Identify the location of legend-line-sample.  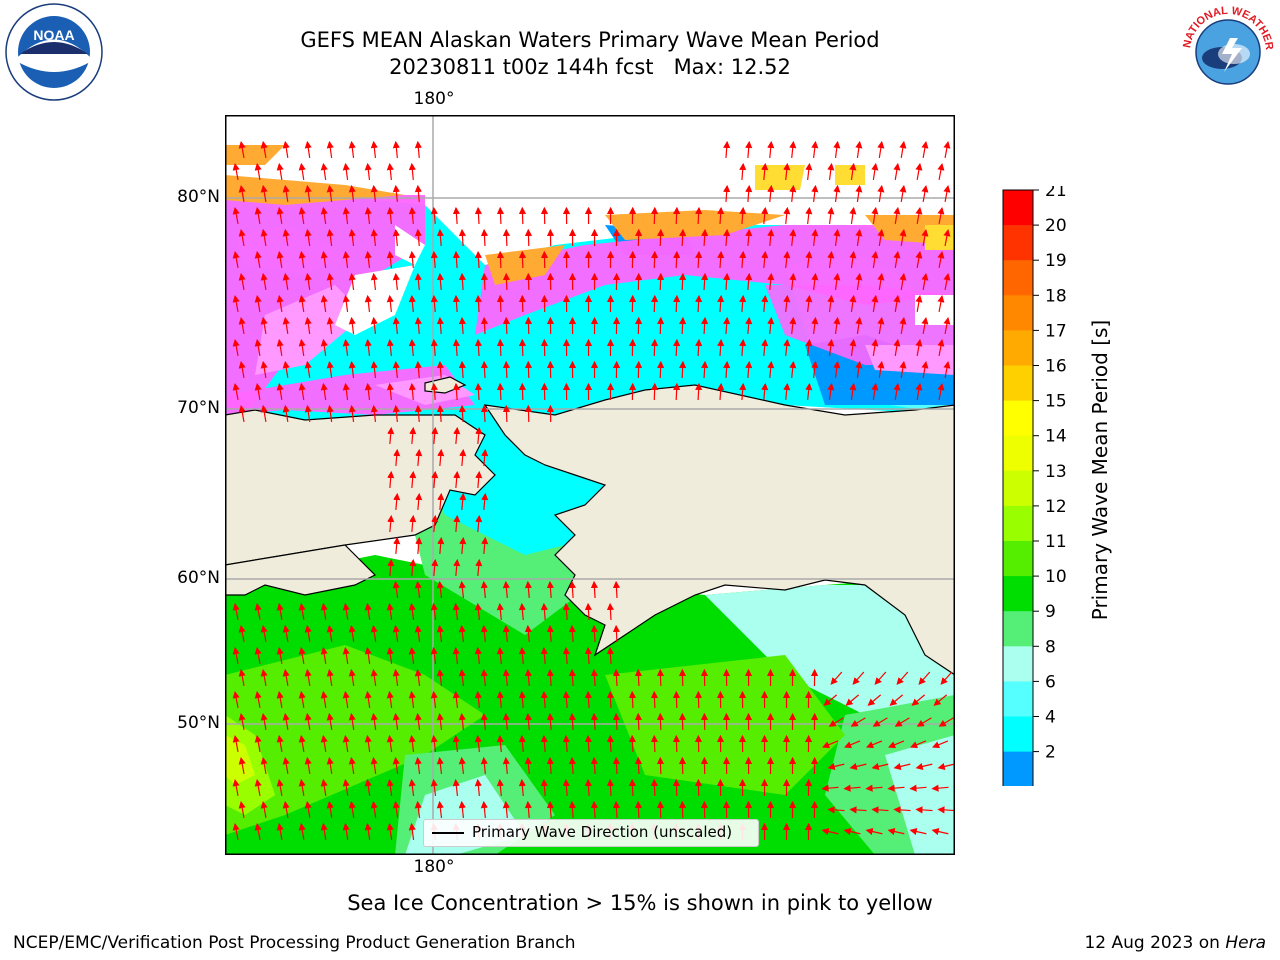
(448, 833).